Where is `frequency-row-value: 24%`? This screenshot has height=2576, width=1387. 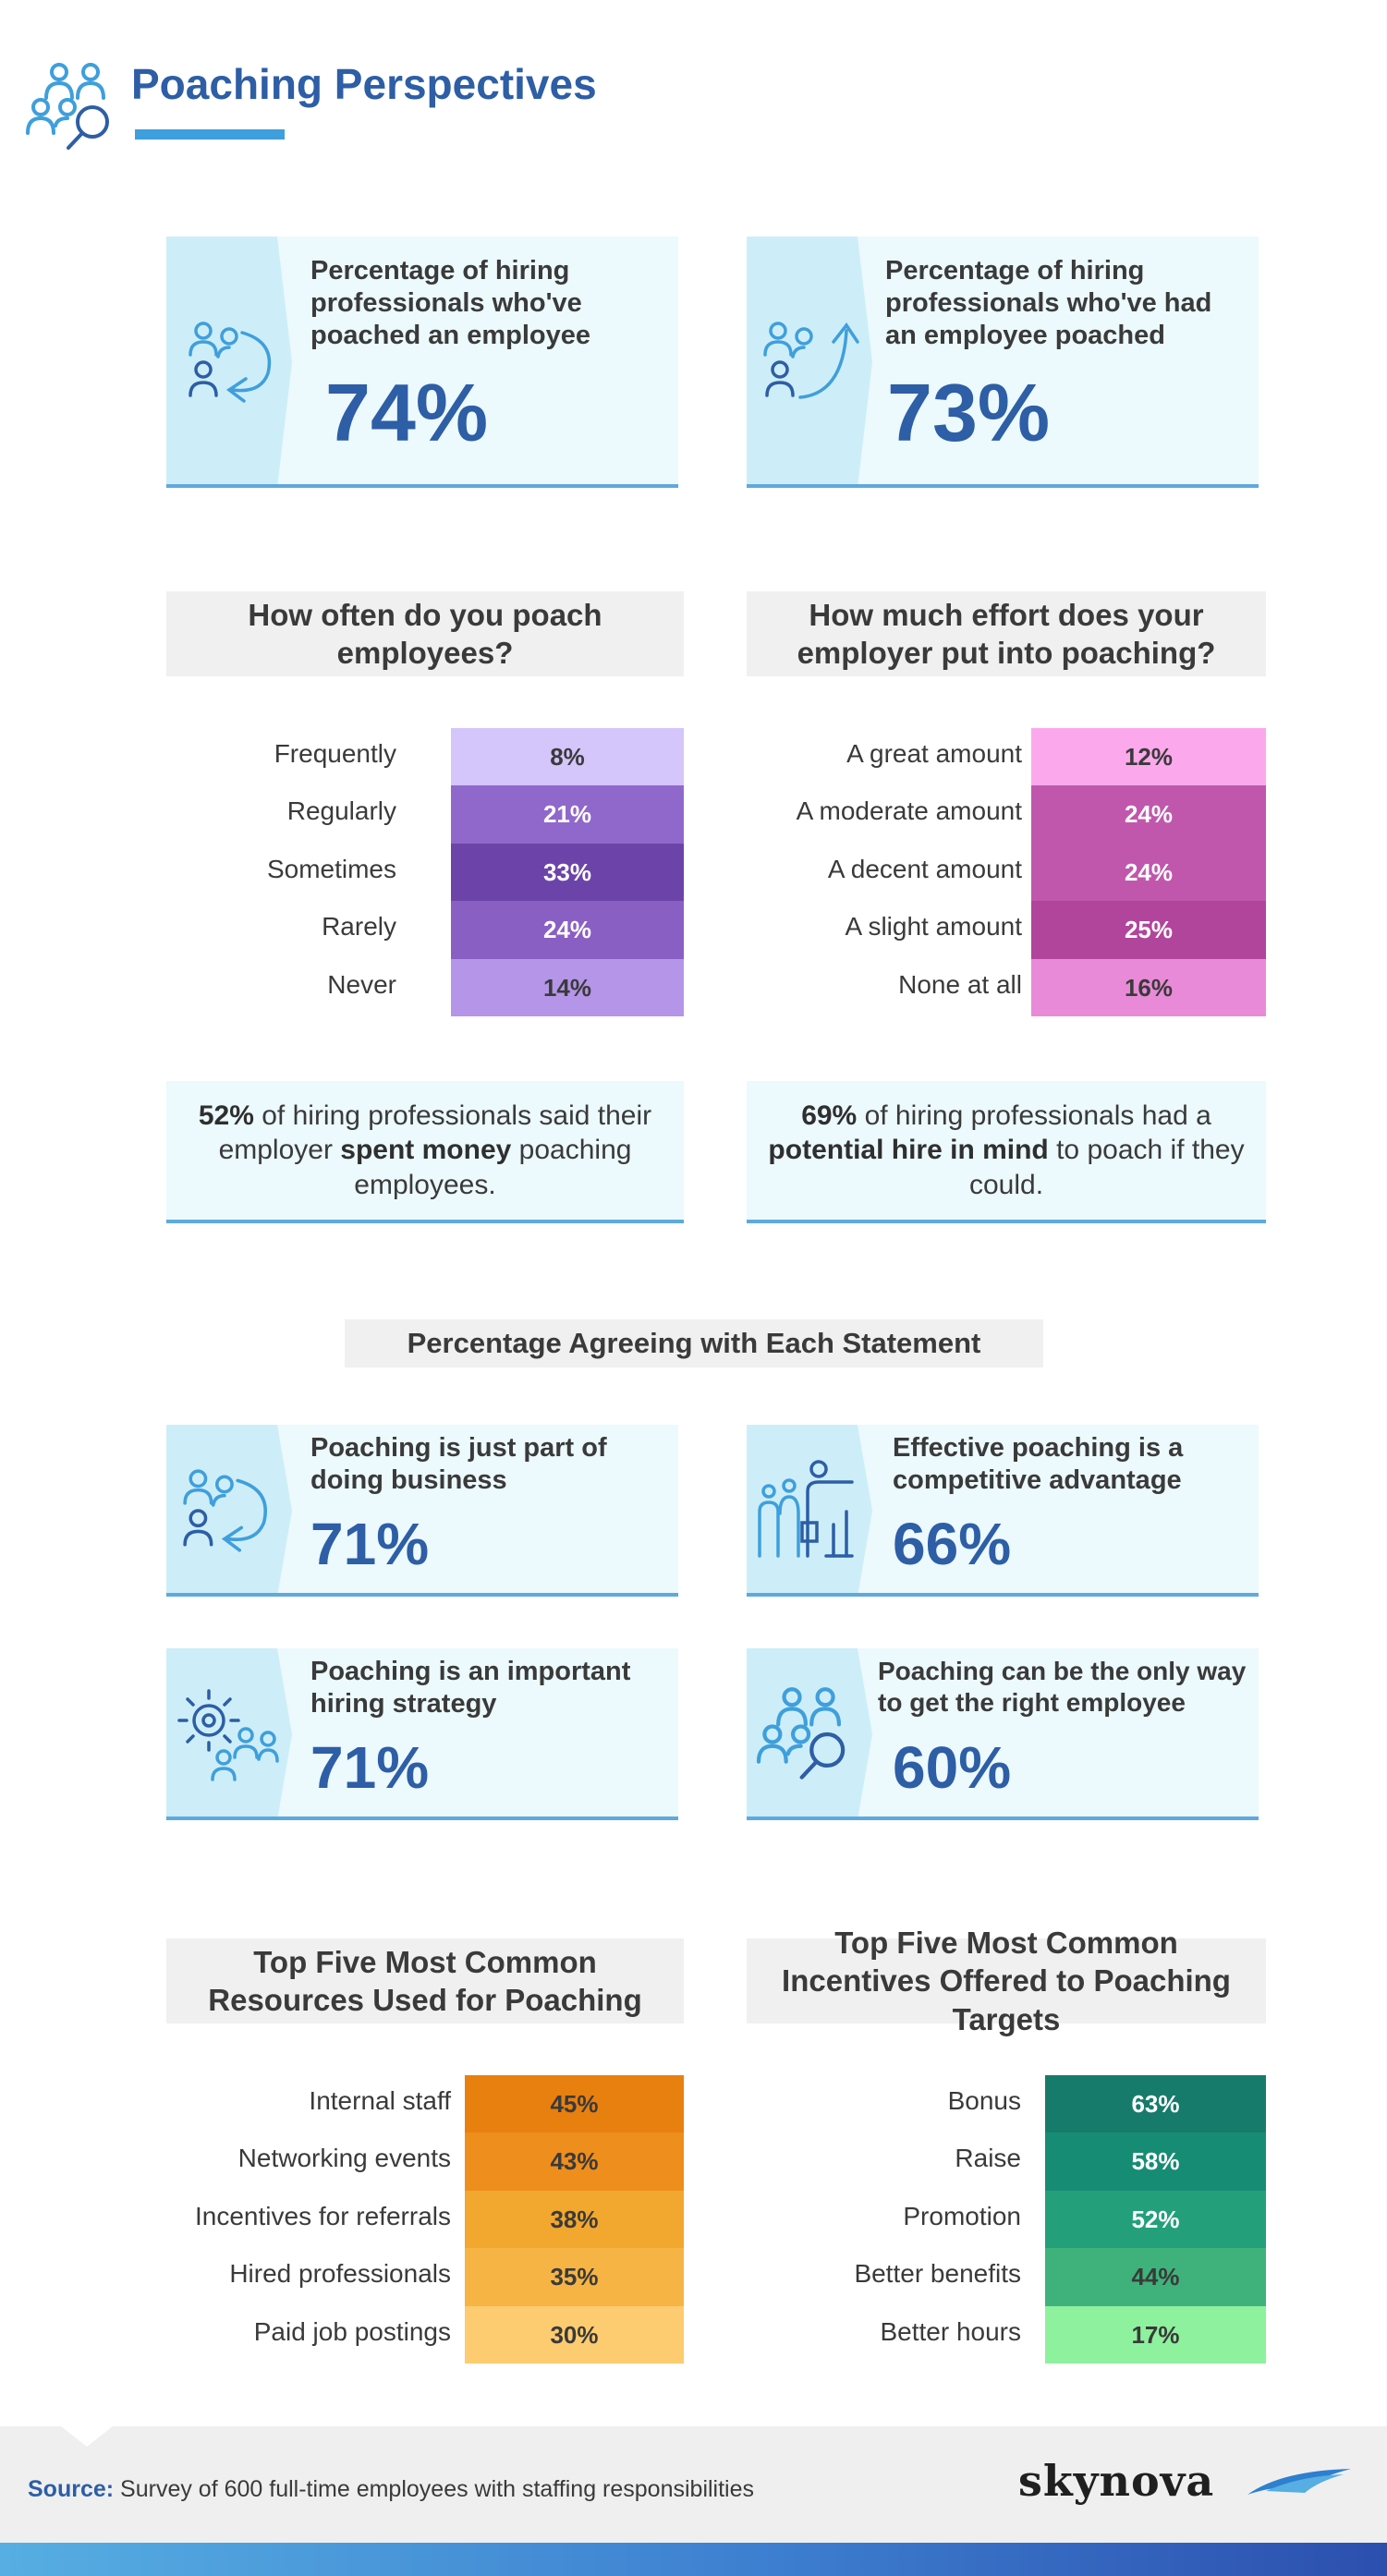 frequency-row-value: 24% is located at coordinates (568, 930).